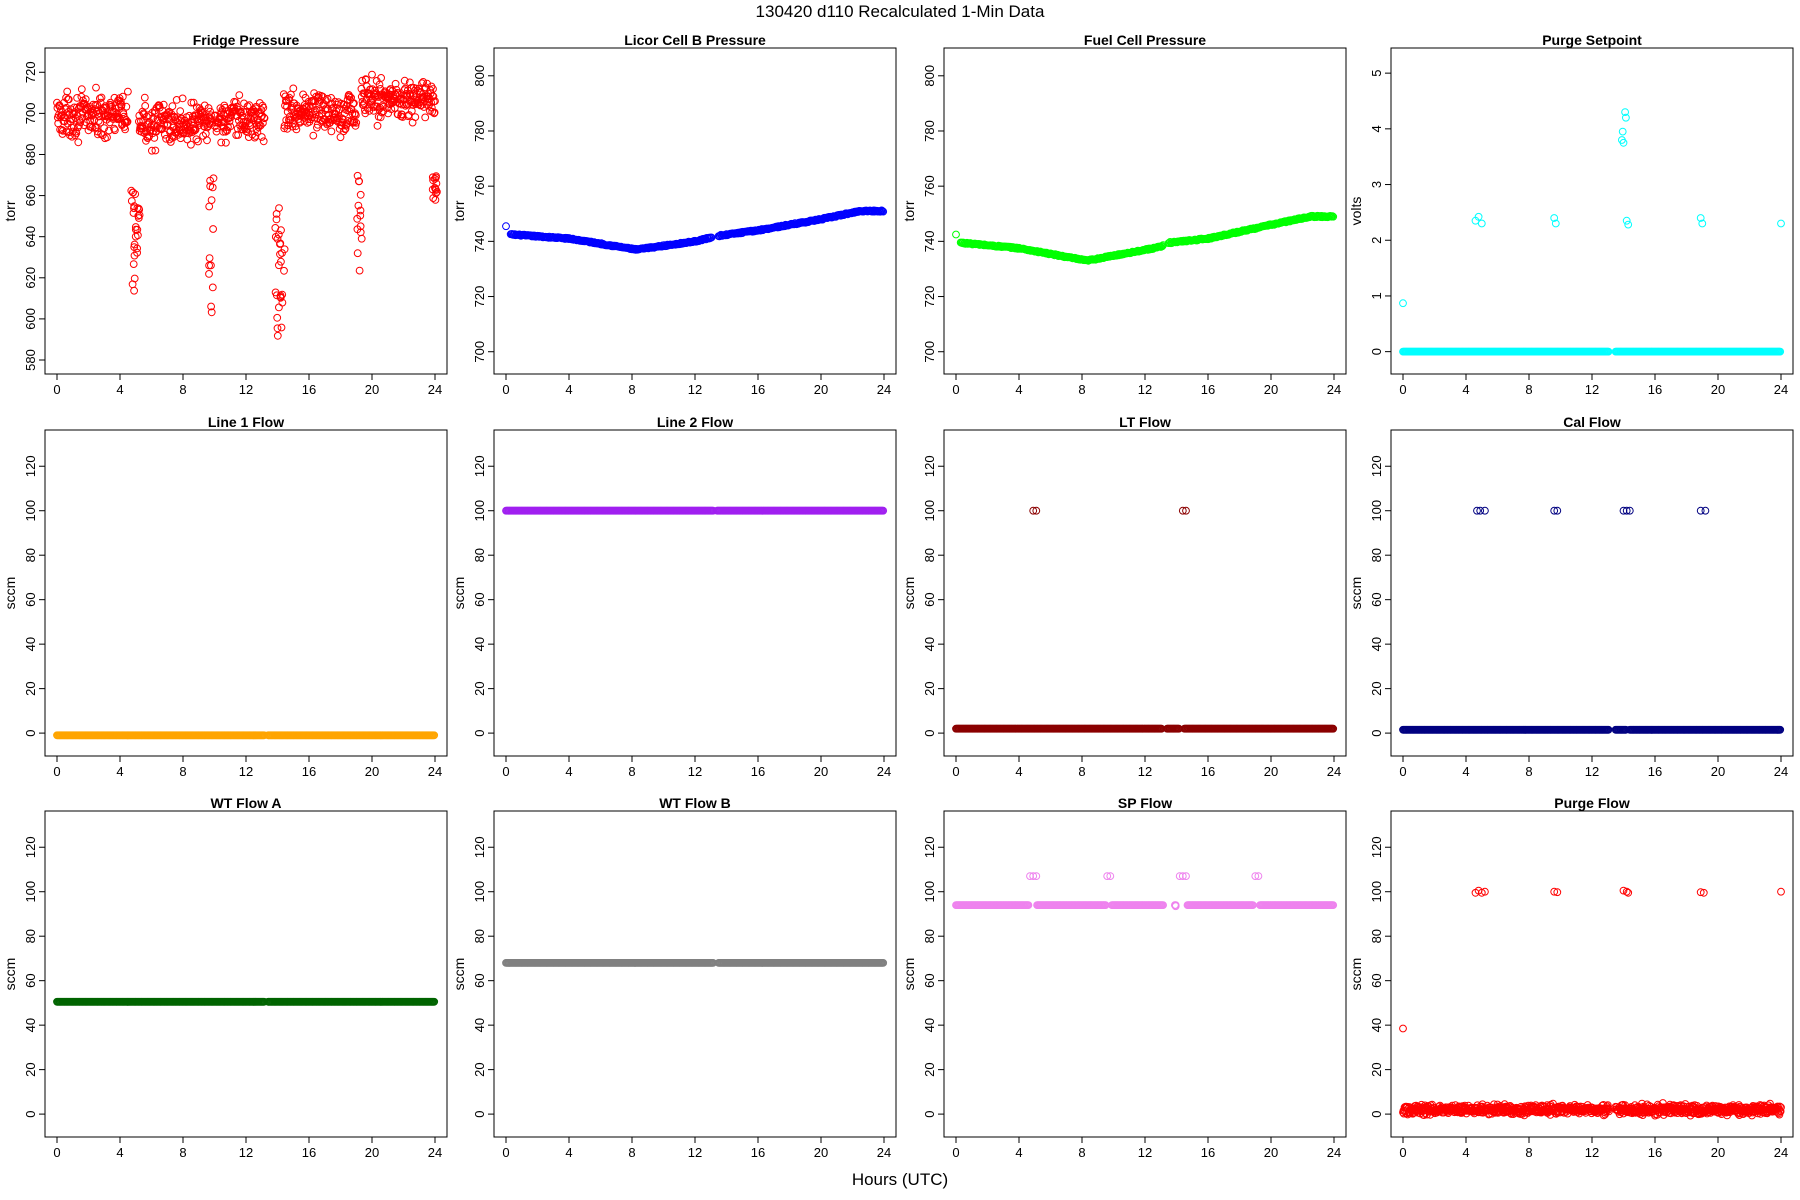  Describe the element at coordinates (929, 688) in the screenshot. I see `y-tick-label: 20` at that location.